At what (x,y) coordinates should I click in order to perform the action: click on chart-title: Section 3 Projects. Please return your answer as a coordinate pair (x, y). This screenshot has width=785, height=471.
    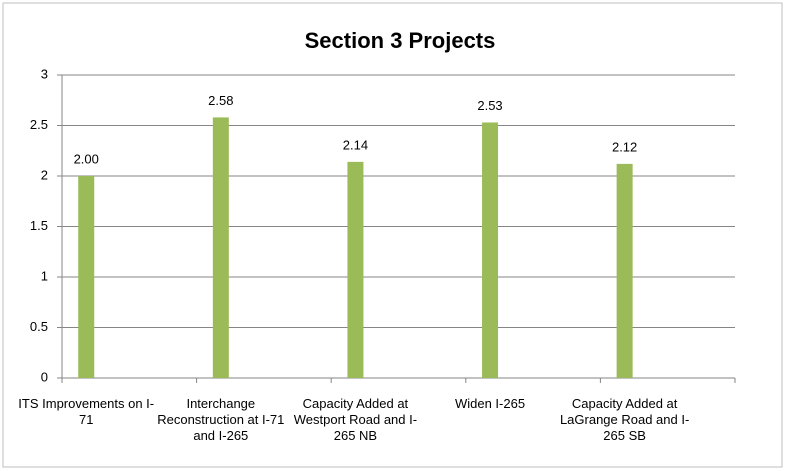
    Looking at the image, I should click on (400, 40).